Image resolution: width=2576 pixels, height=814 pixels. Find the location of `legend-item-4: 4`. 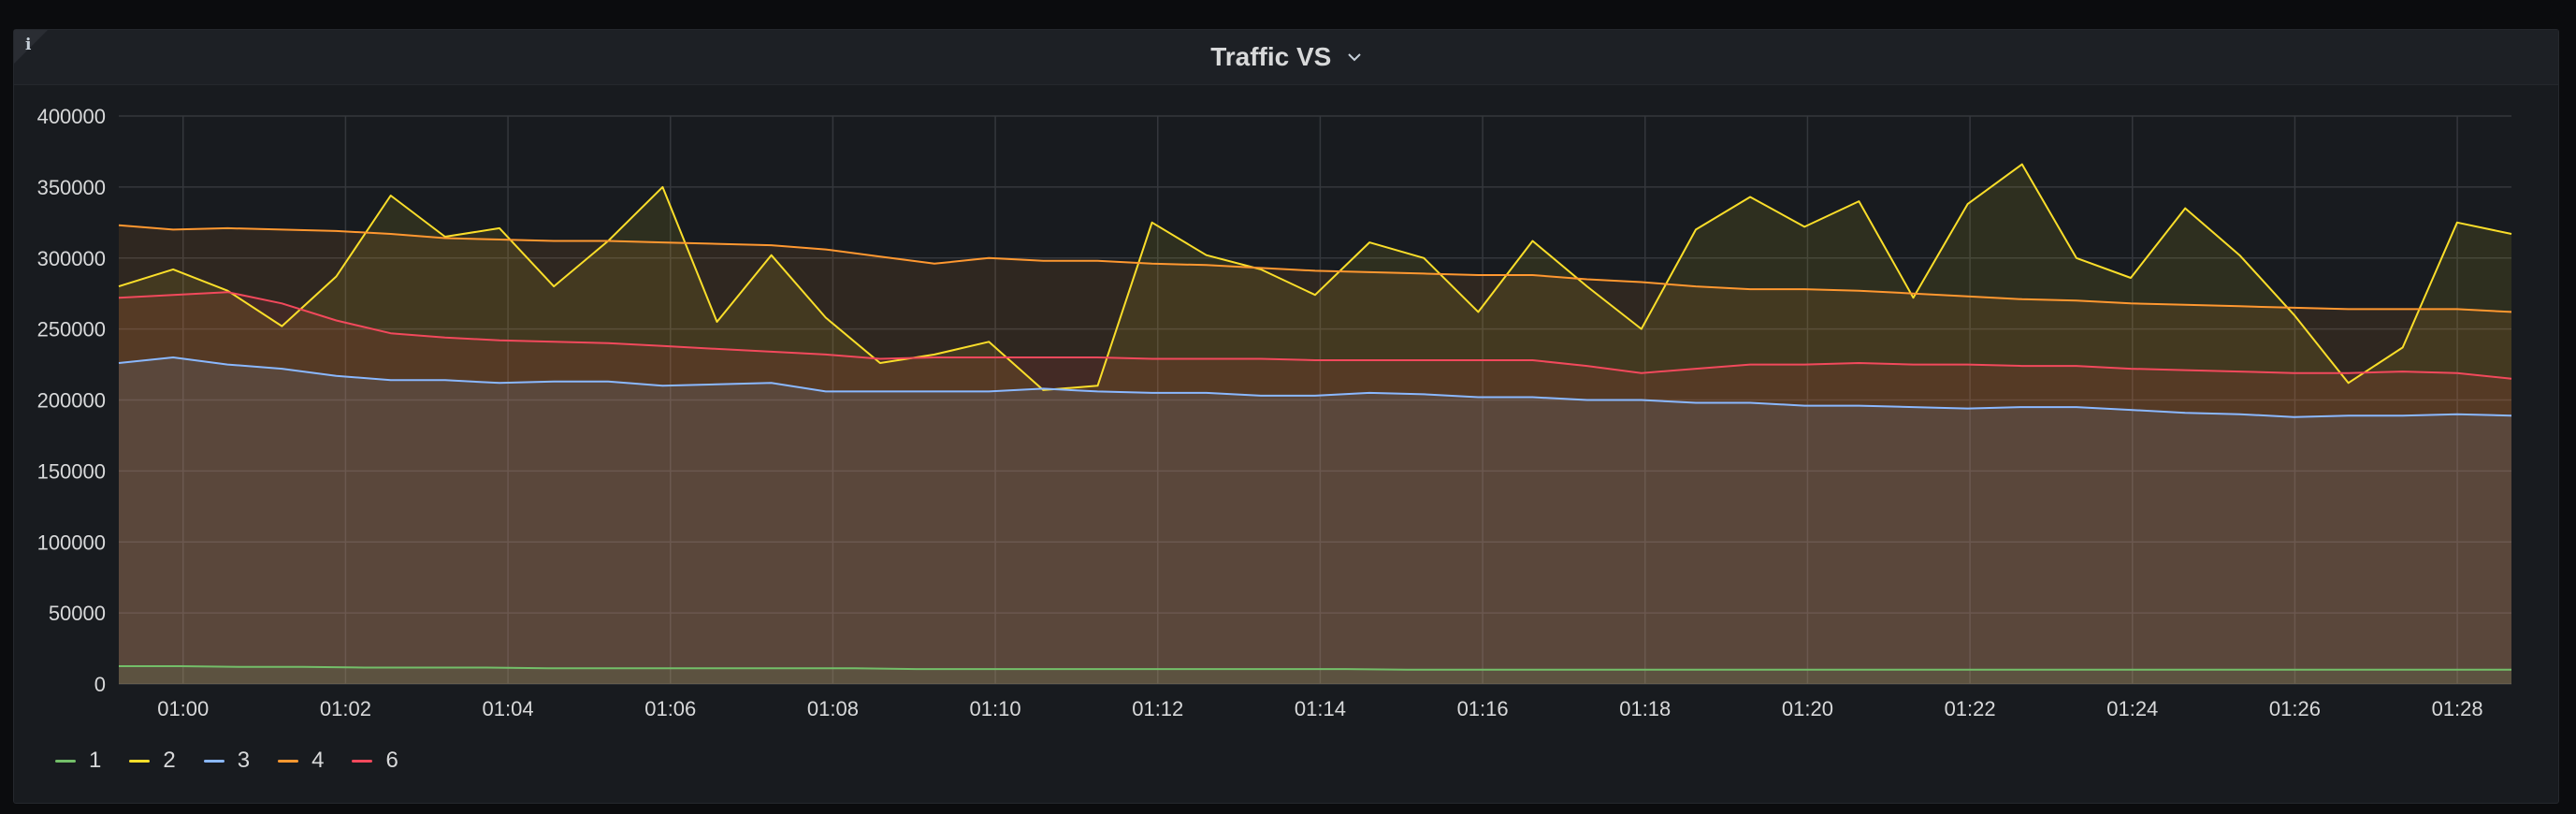

legend-item-4: 4 is located at coordinates (301, 761).